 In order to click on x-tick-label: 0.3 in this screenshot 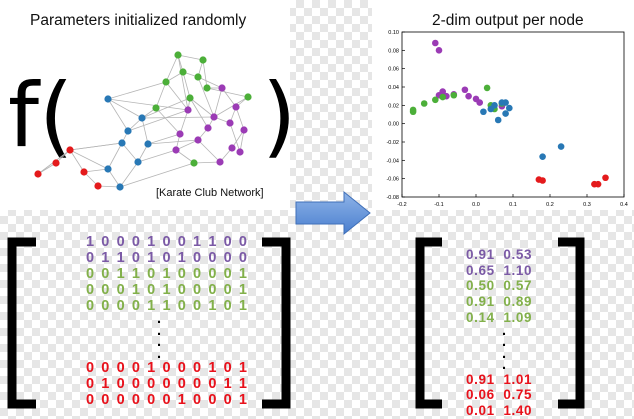, I will do `click(587, 205)`.